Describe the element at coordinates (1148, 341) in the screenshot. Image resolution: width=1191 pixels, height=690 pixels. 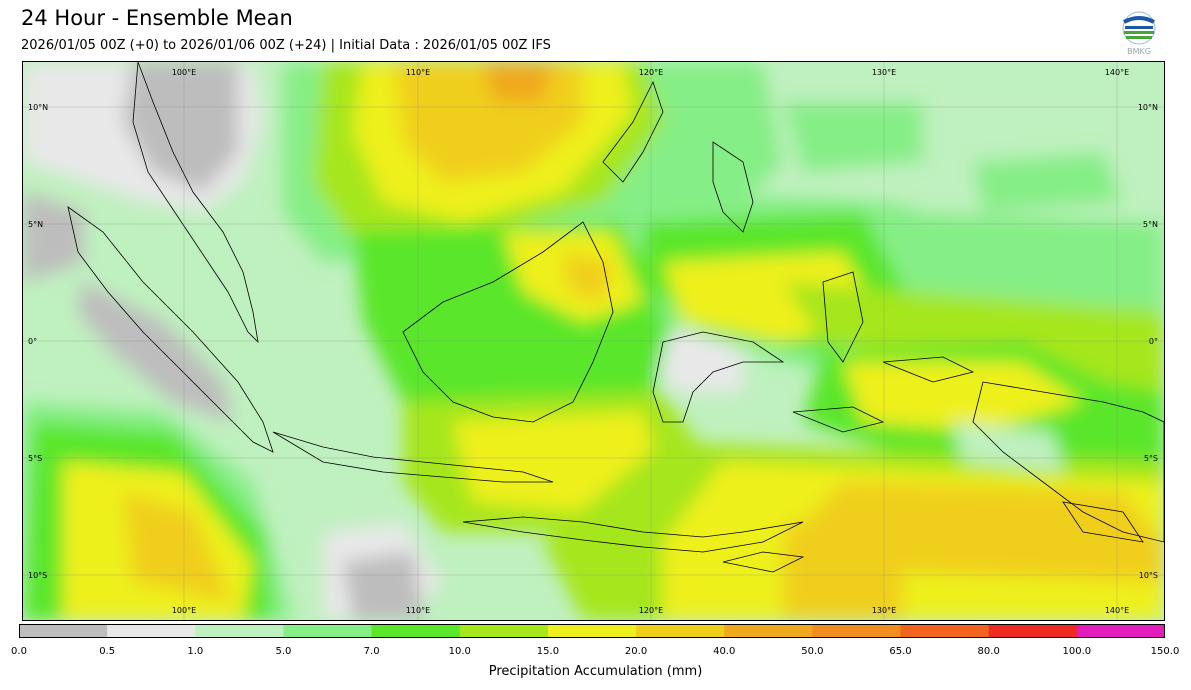
I see `lat-labels-right: 10°N 5°N 0° 5°S 10°S` at that location.